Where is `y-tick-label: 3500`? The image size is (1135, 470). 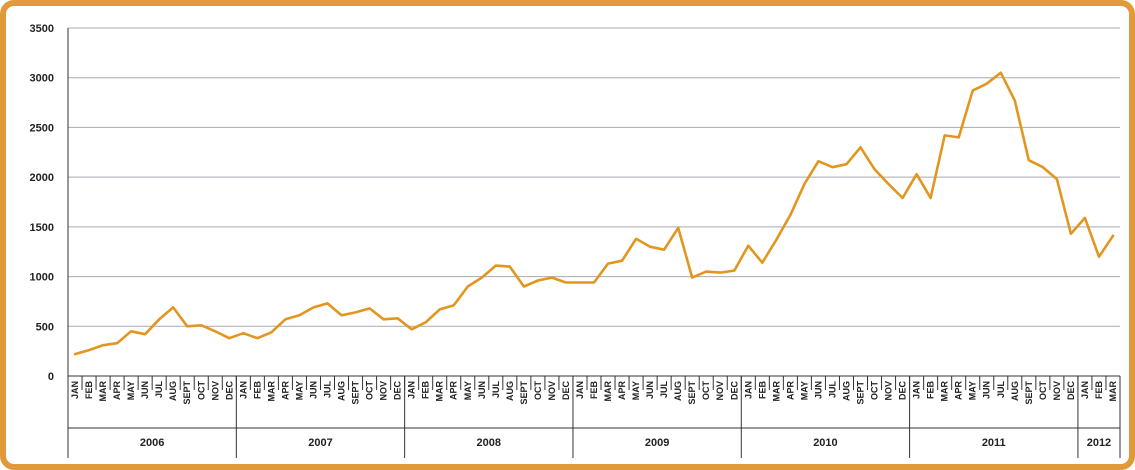 y-tick-label: 3500 is located at coordinates (42, 29).